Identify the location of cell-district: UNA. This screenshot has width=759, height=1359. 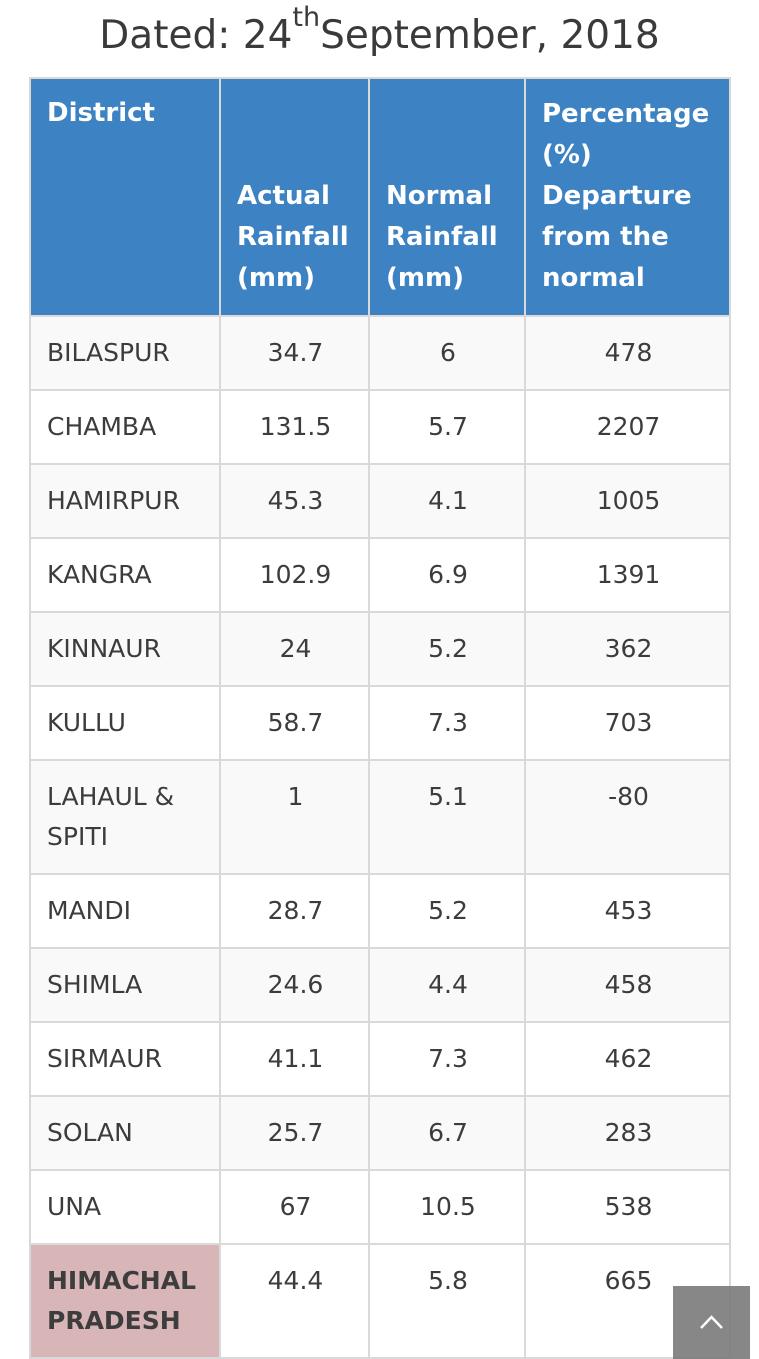
(125, 1207).